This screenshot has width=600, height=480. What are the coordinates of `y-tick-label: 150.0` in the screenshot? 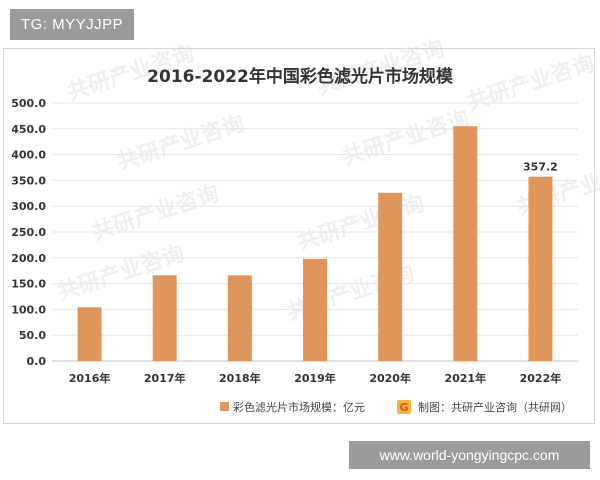 It's located at (28, 284).